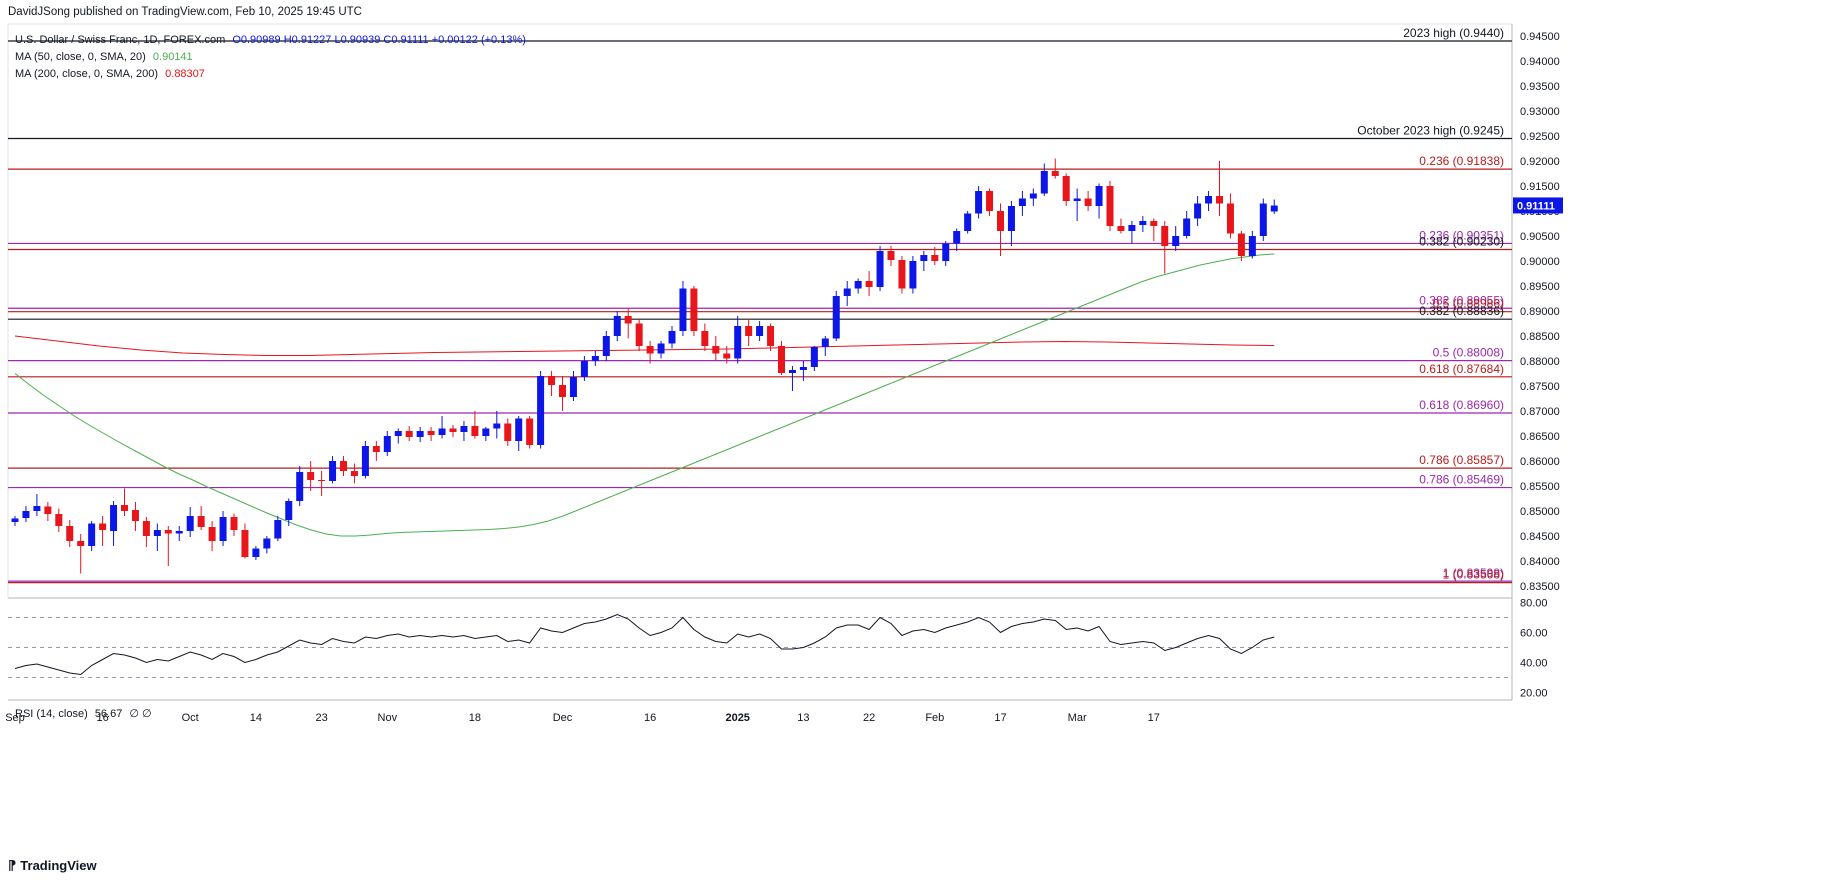 The image size is (1835, 883). Describe the element at coordinates (803, 718) in the screenshot. I see `time-axis-tick-label: 13` at that location.